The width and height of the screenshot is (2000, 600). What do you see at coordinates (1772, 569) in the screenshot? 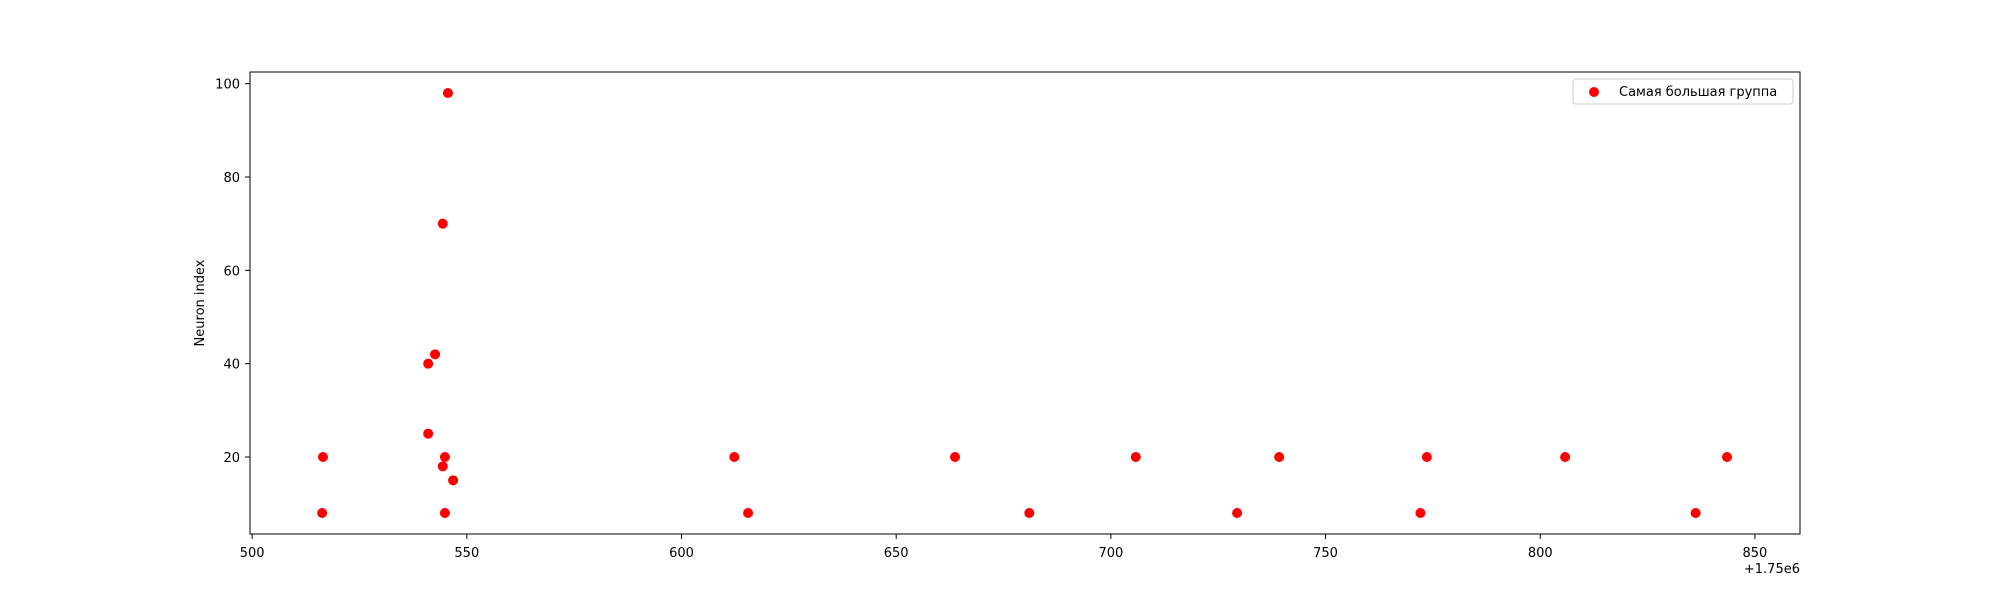
I see `x-offset-label: +1.75e6` at bounding box center [1772, 569].